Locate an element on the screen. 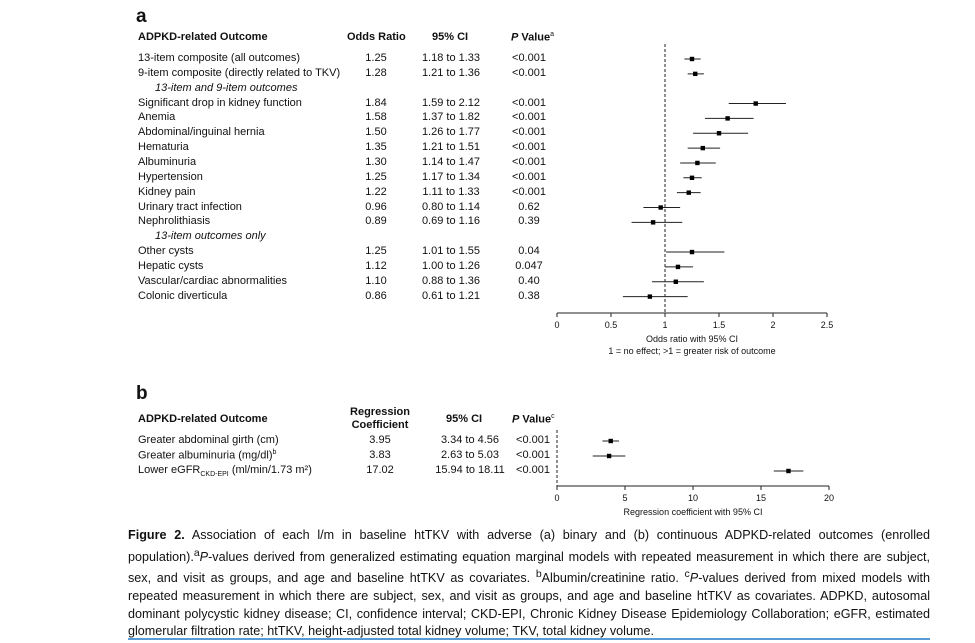 Image resolution: width=975 pixels, height=643 pixels. ci-value: 3.34 to 4.56 is located at coordinates (470, 440).